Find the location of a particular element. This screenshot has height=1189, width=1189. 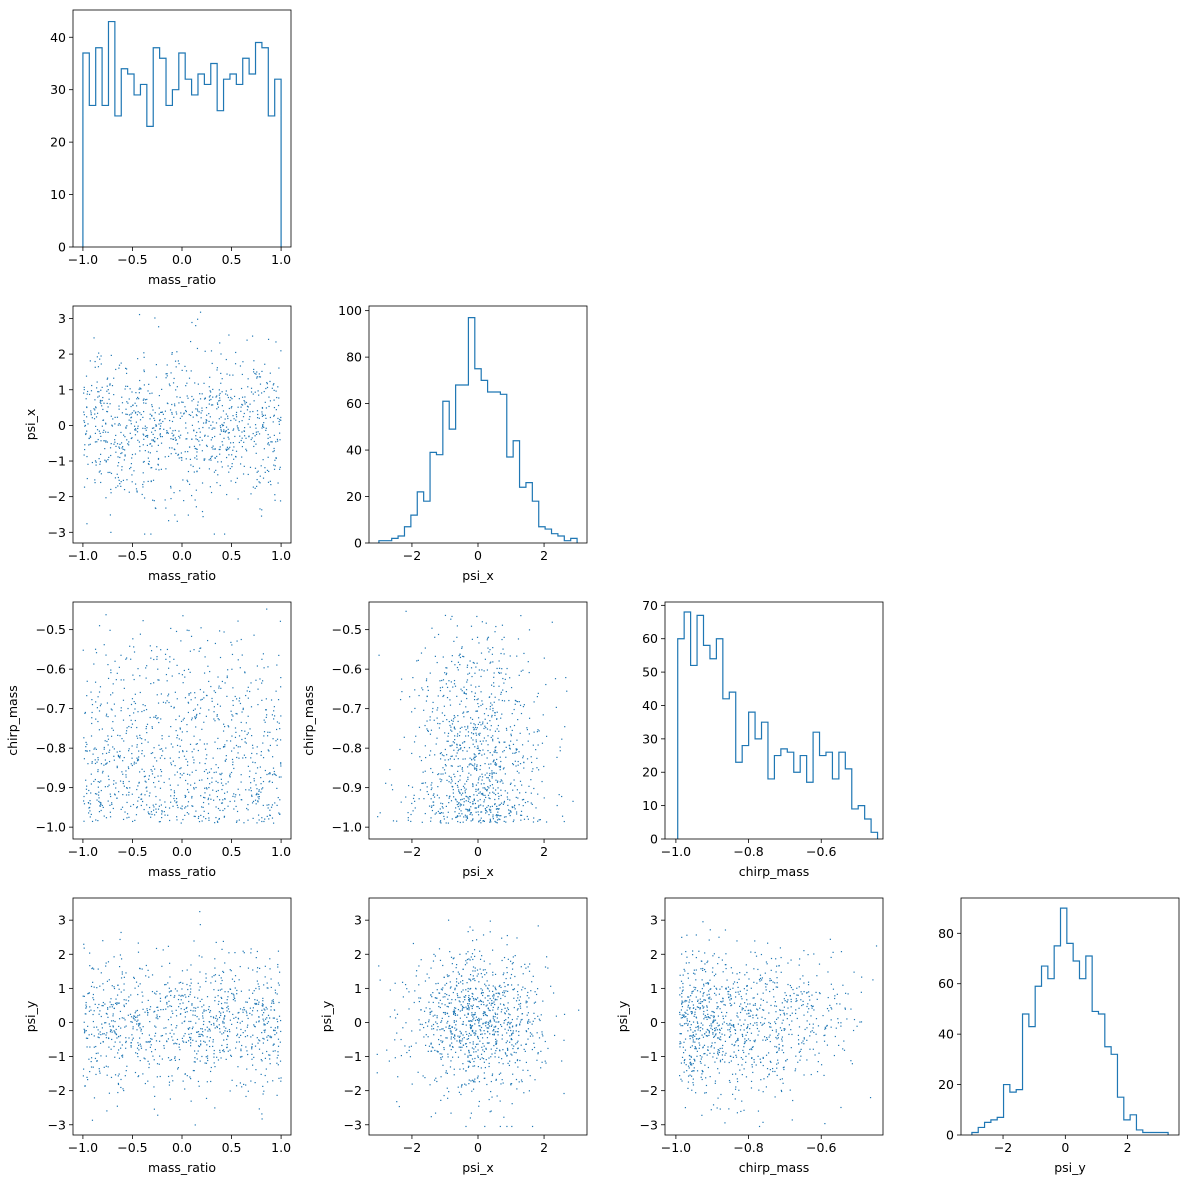

histogram-bin is located at coordinates (835, 809).